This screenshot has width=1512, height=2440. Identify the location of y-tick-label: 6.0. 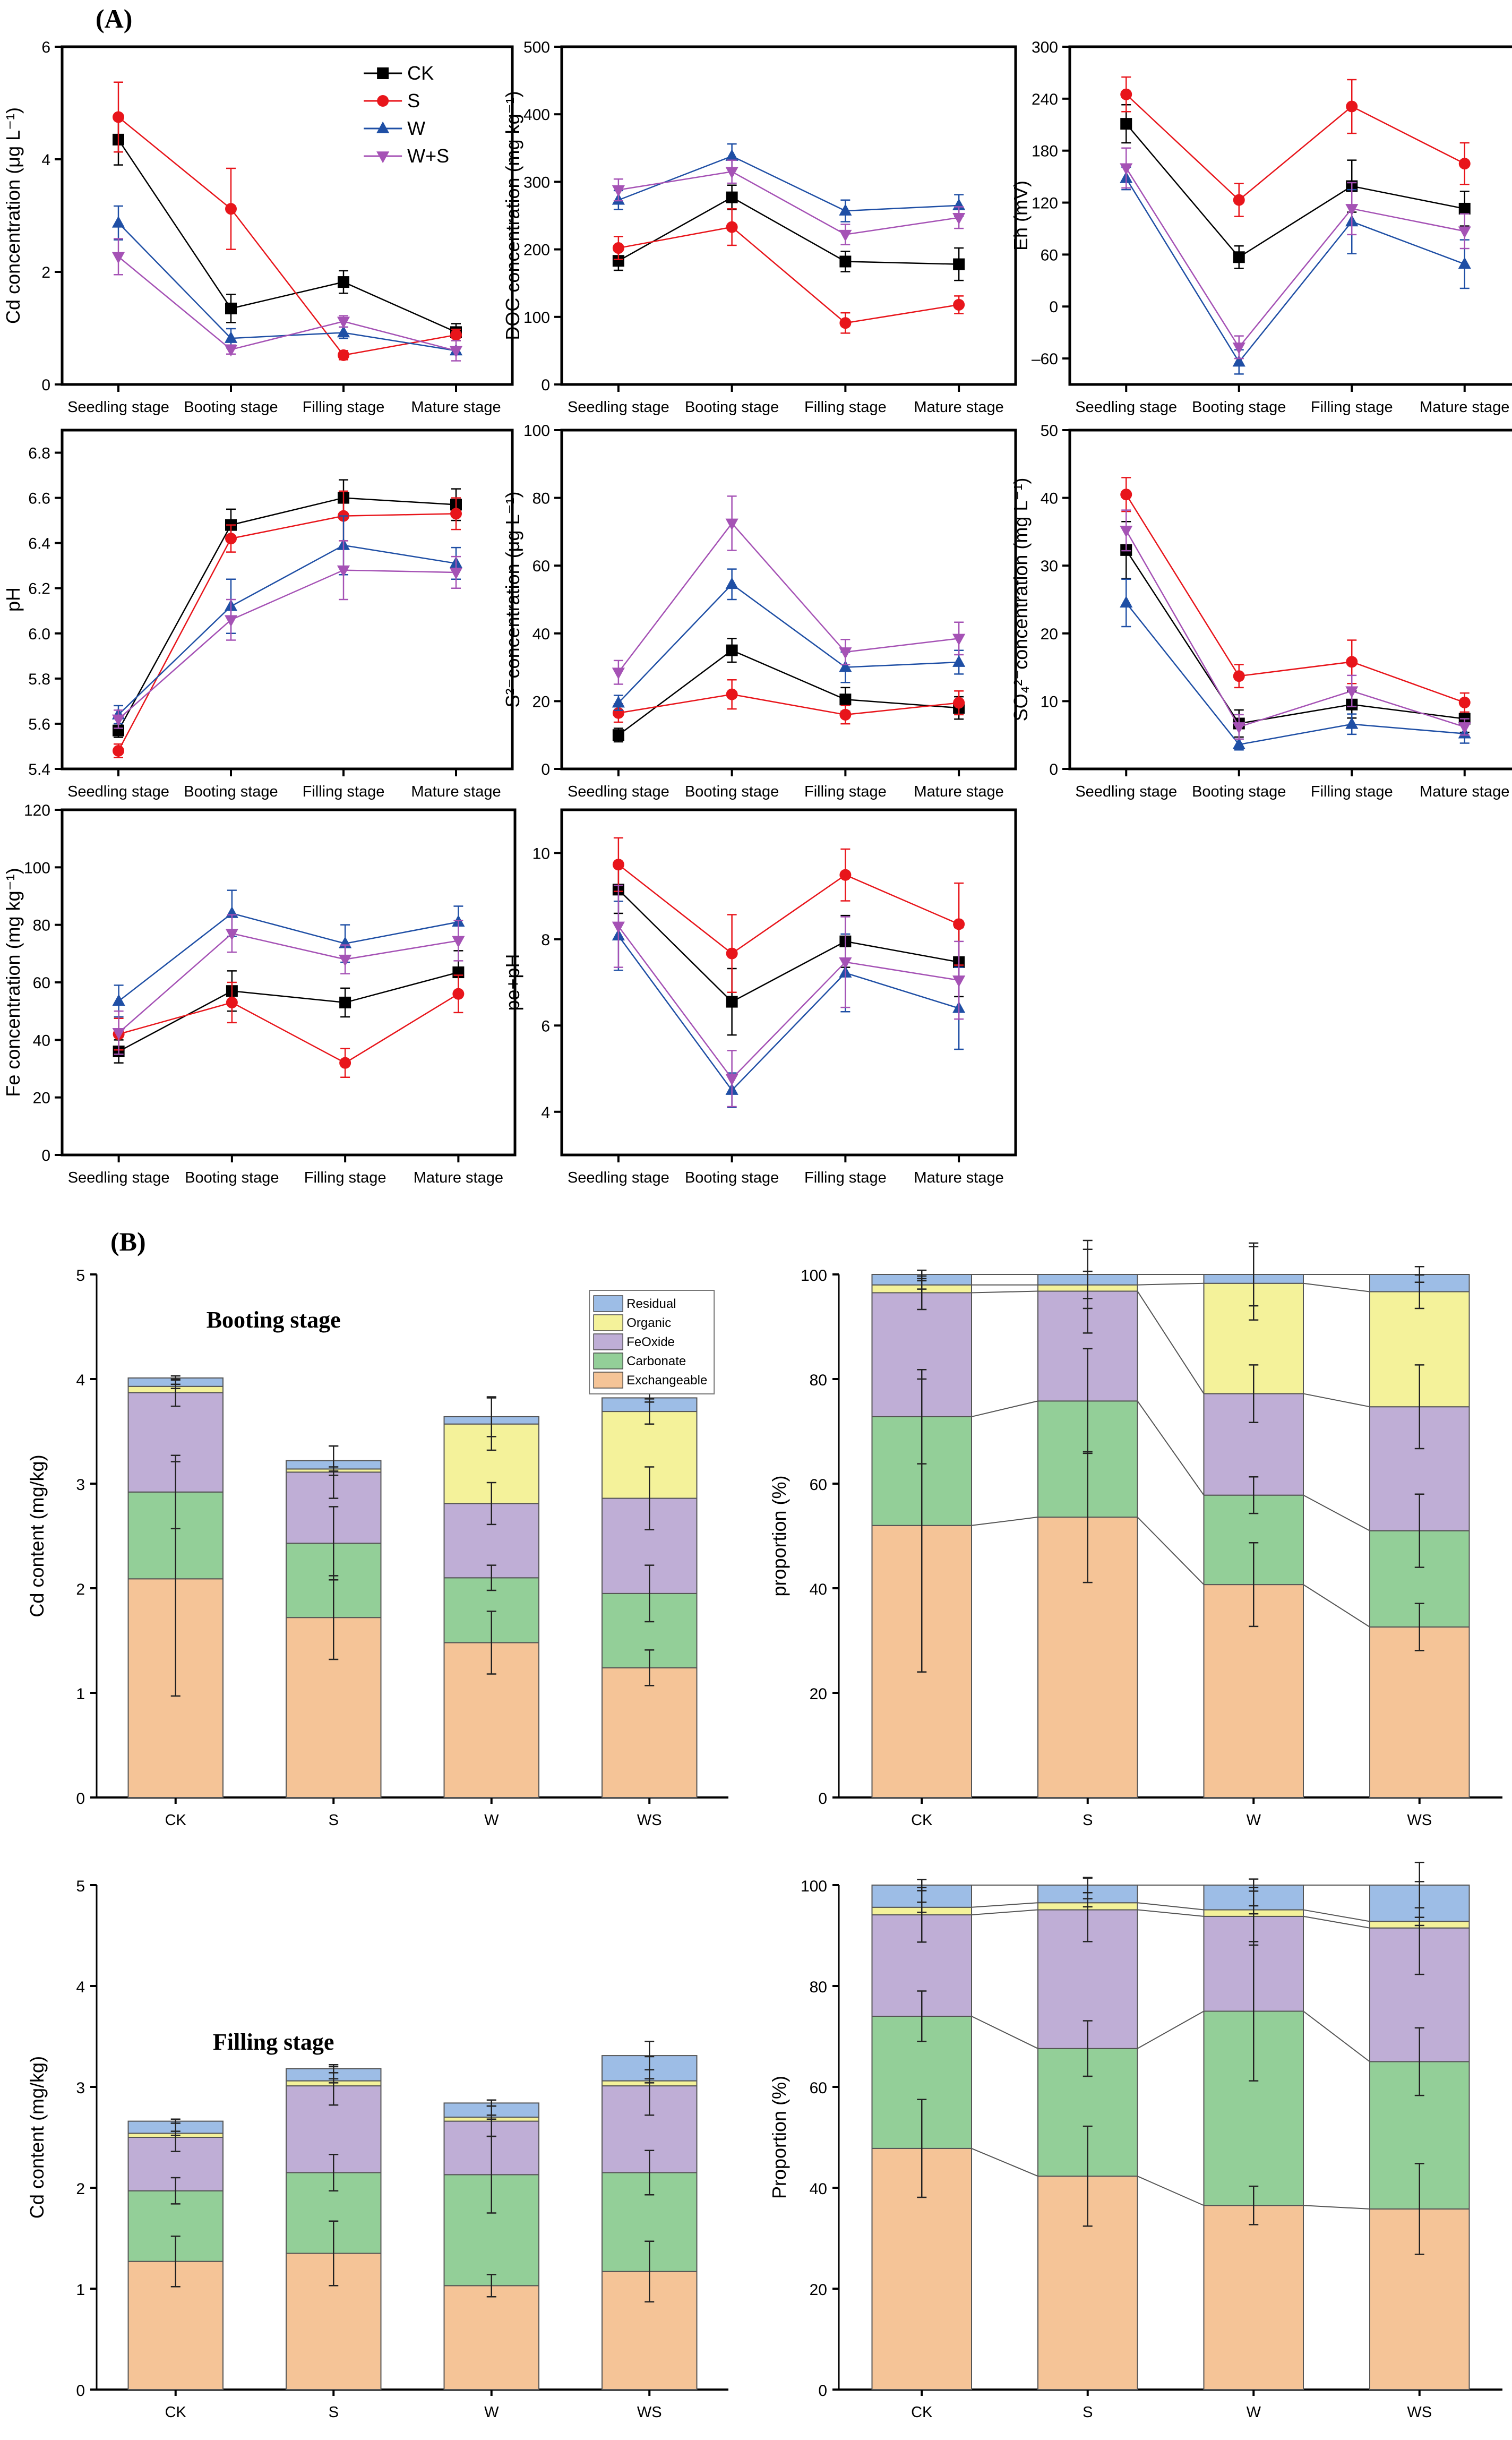
(39, 634).